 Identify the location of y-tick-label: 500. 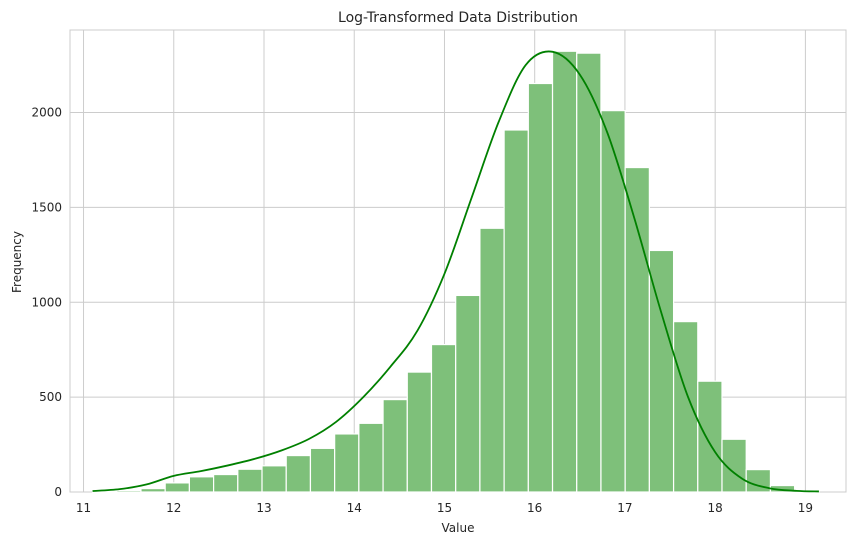
(50, 397).